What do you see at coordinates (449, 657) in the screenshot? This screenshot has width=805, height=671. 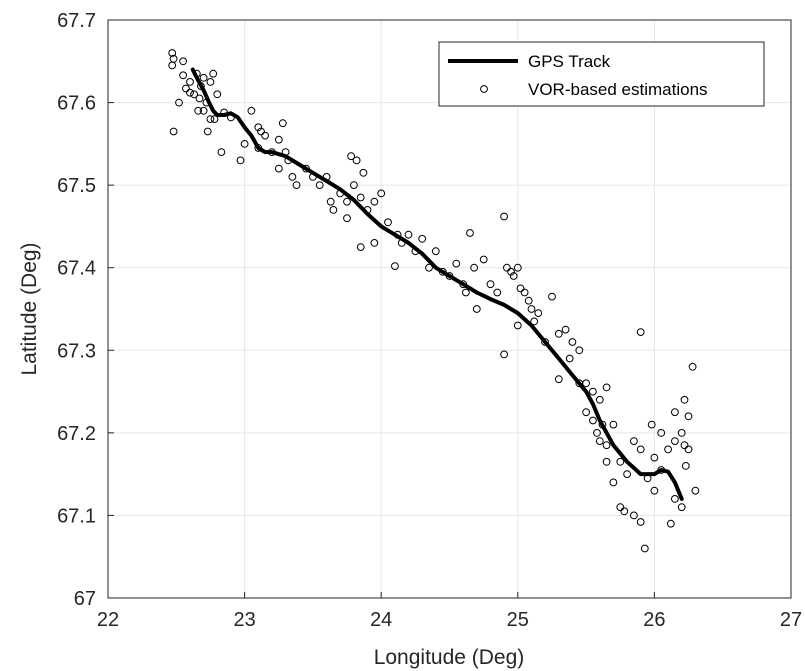 I see `x-axis-label: Longitude (Deg)` at bounding box center [449, 657].